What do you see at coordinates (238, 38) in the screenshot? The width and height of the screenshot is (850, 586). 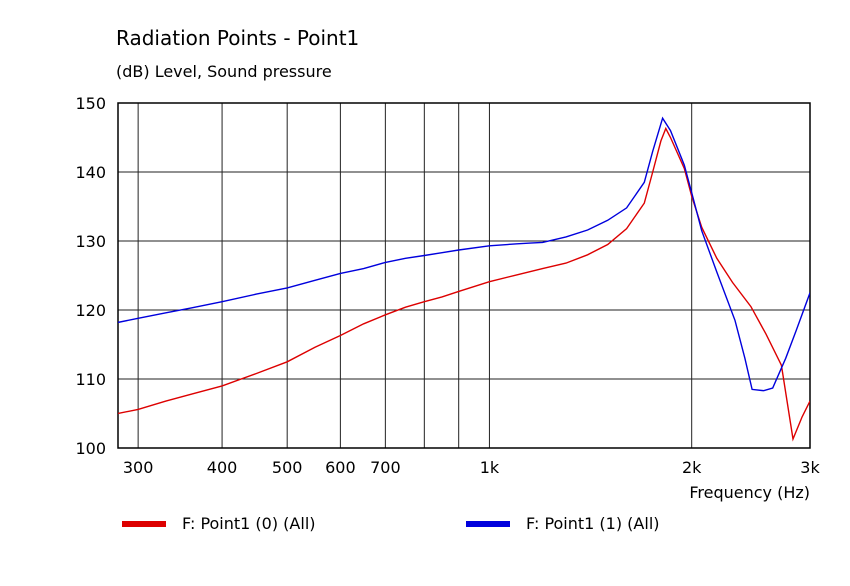 I see `chart-title: Radiation Points - Point1` at bounding box center [238, 38].